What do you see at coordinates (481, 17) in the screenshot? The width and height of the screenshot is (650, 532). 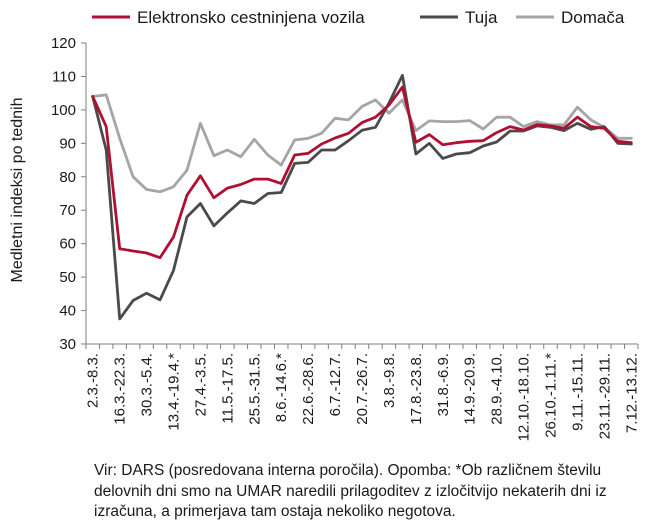 I see `legend-label: Tuja` at bounding box center [481, 17].